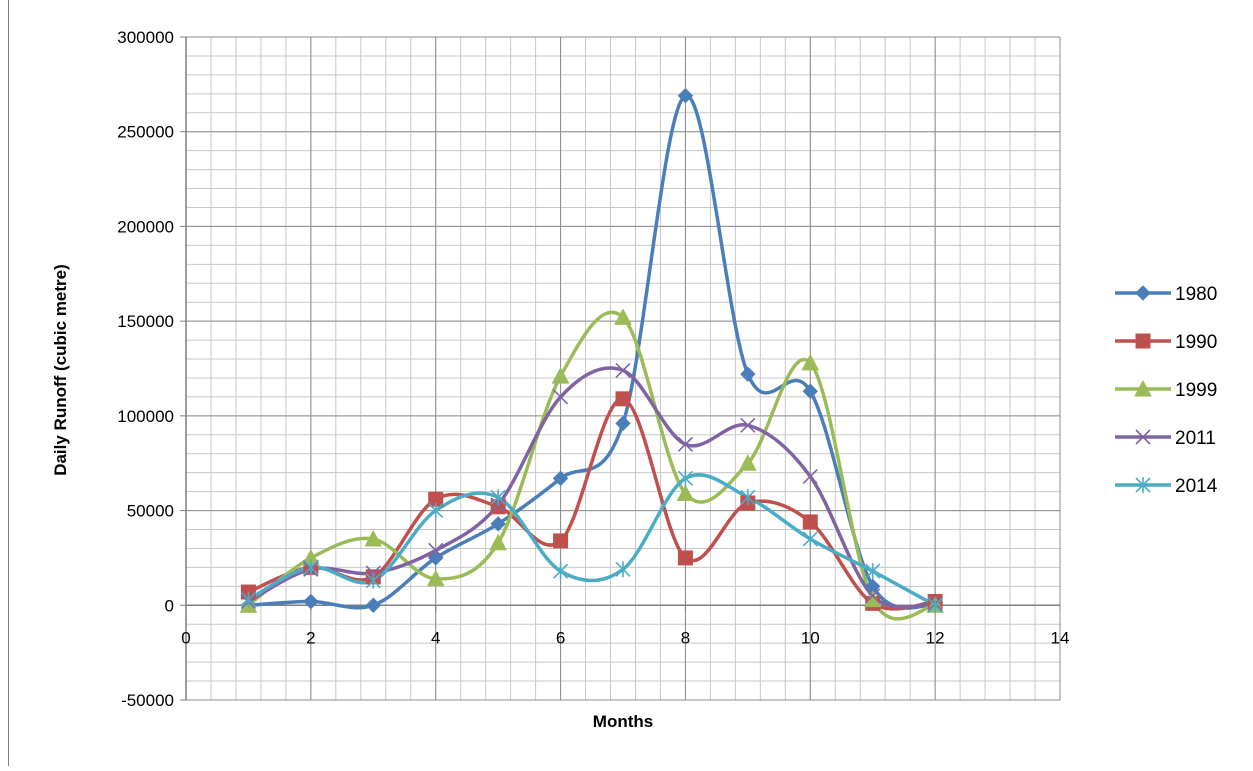 The height and width of the screenshot is (771, 1253). Describe the element at coordinates (1196, 390) in the screenshot. I see `legend-label: 1999` at that location.